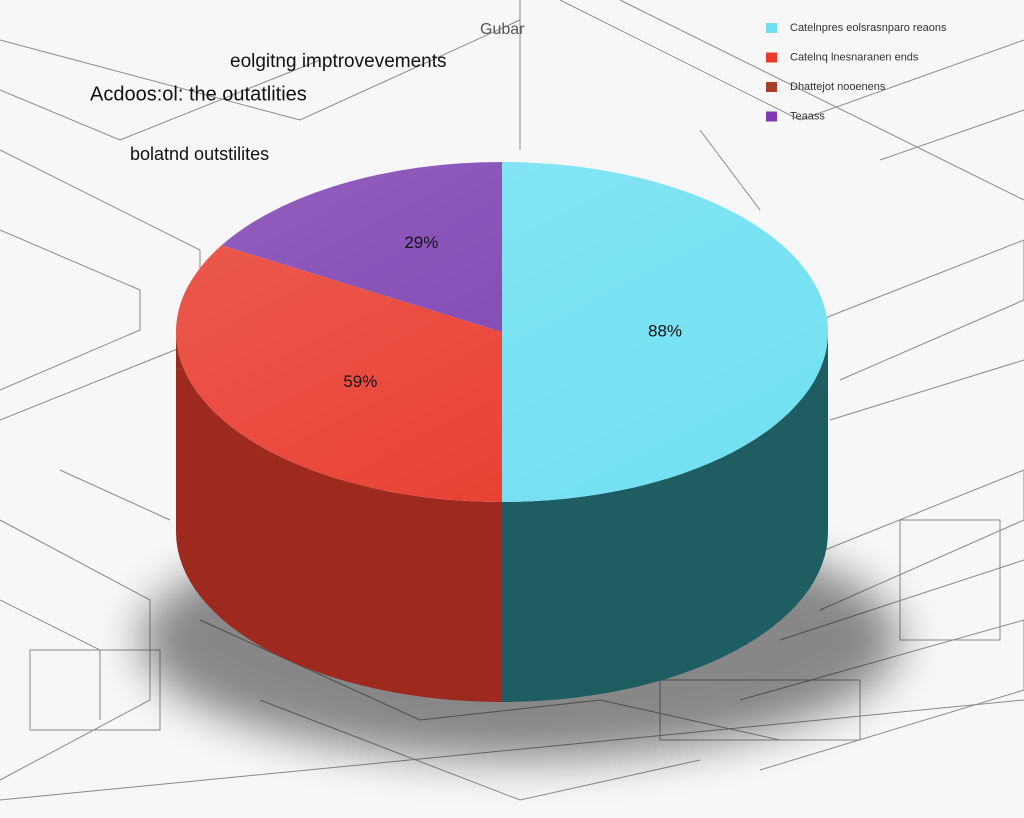 This screenshot has height=818, width=1024. I want to click on chart-title: Gubar, so click(502, 29).